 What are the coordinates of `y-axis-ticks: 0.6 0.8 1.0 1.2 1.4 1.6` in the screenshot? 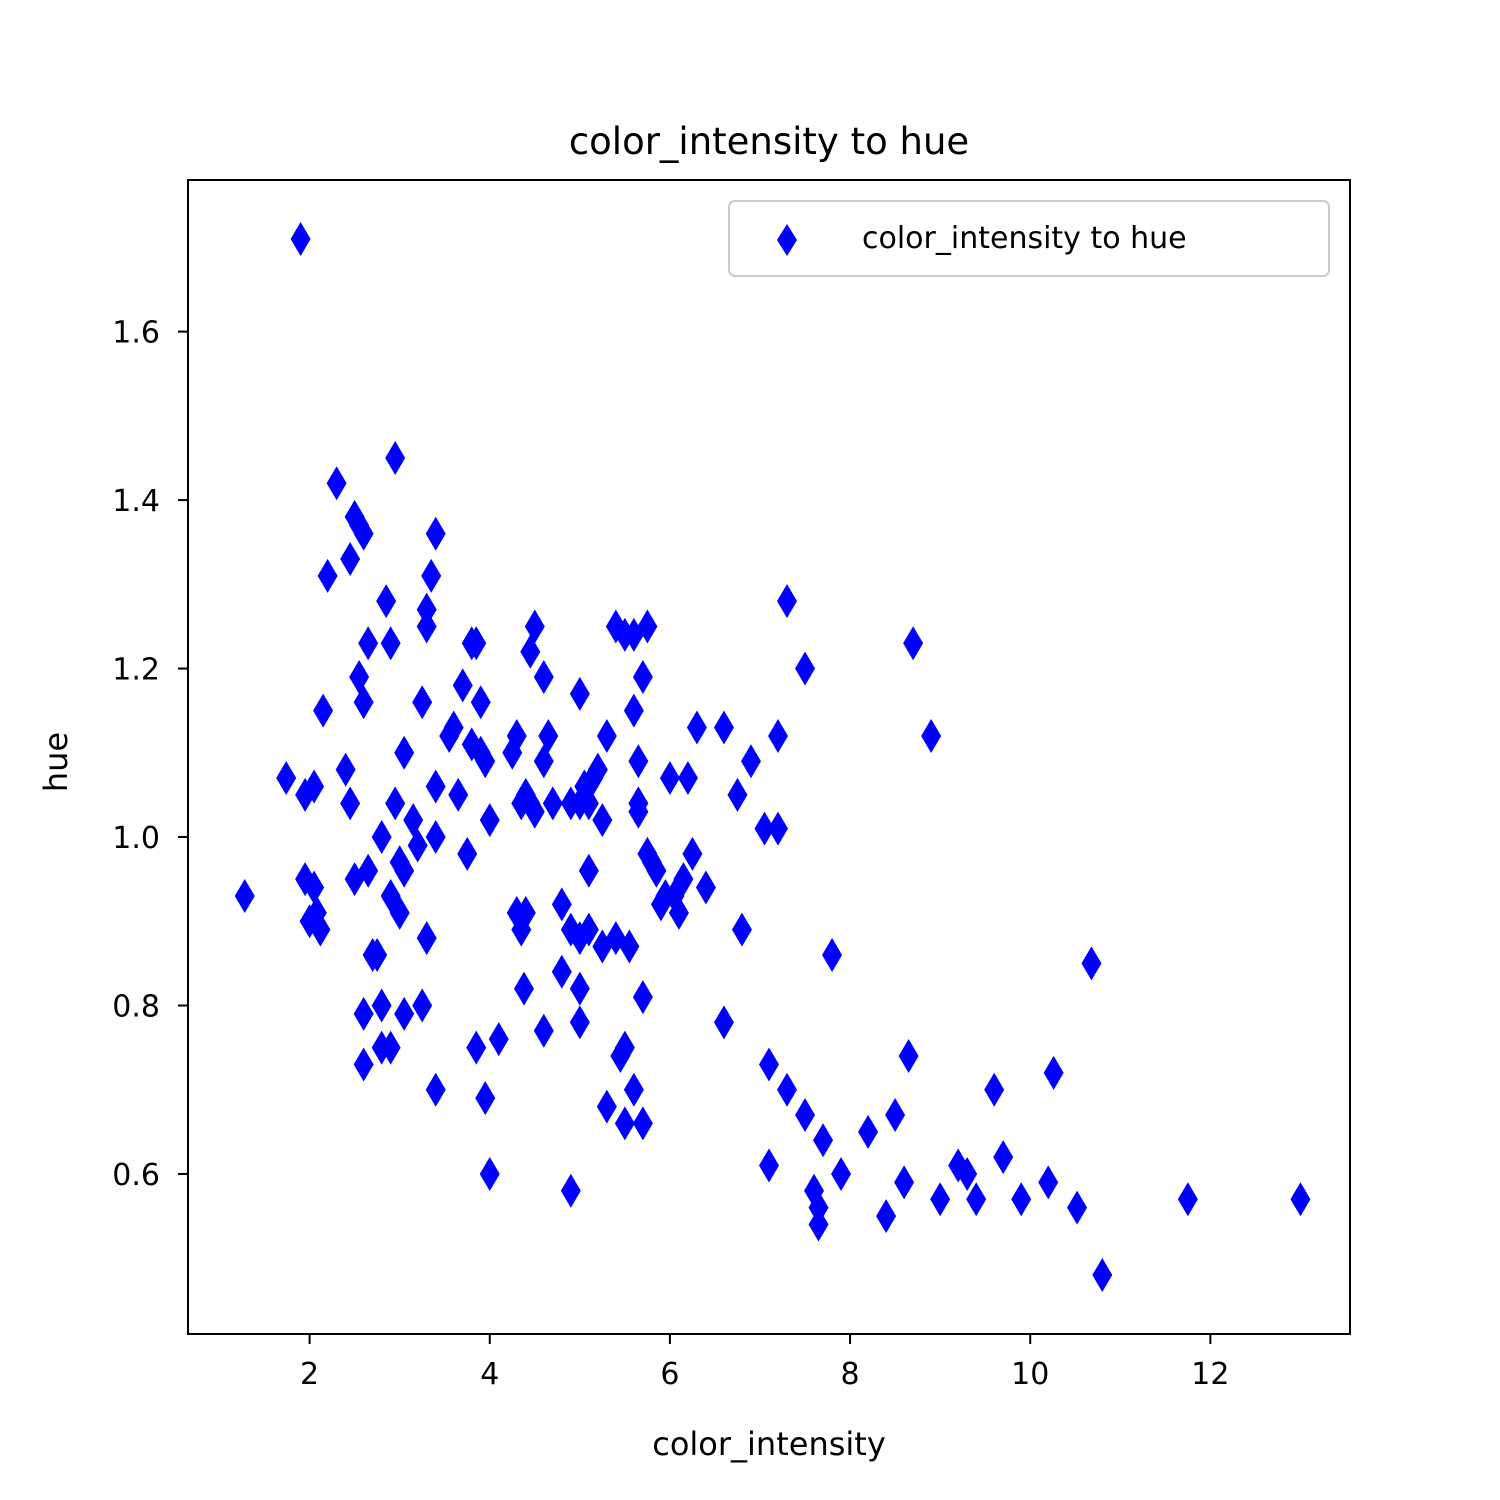 It's located at (150, 754).